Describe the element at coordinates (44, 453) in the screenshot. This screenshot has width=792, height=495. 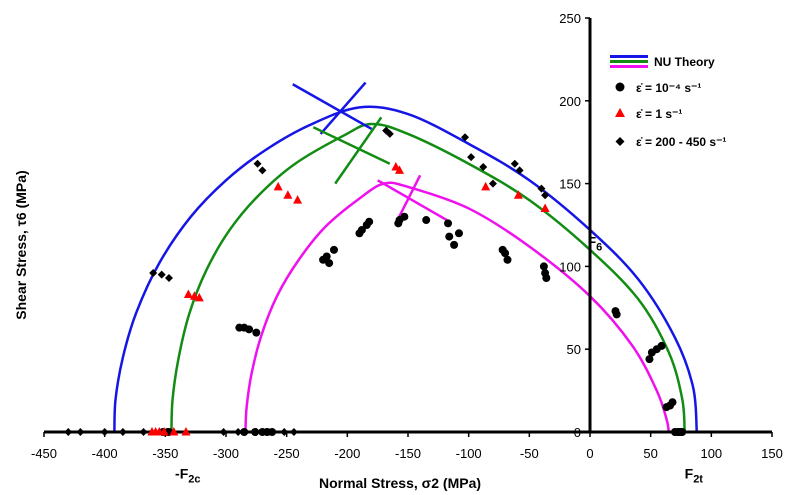
I see `x-tick-label: -450` at that location.